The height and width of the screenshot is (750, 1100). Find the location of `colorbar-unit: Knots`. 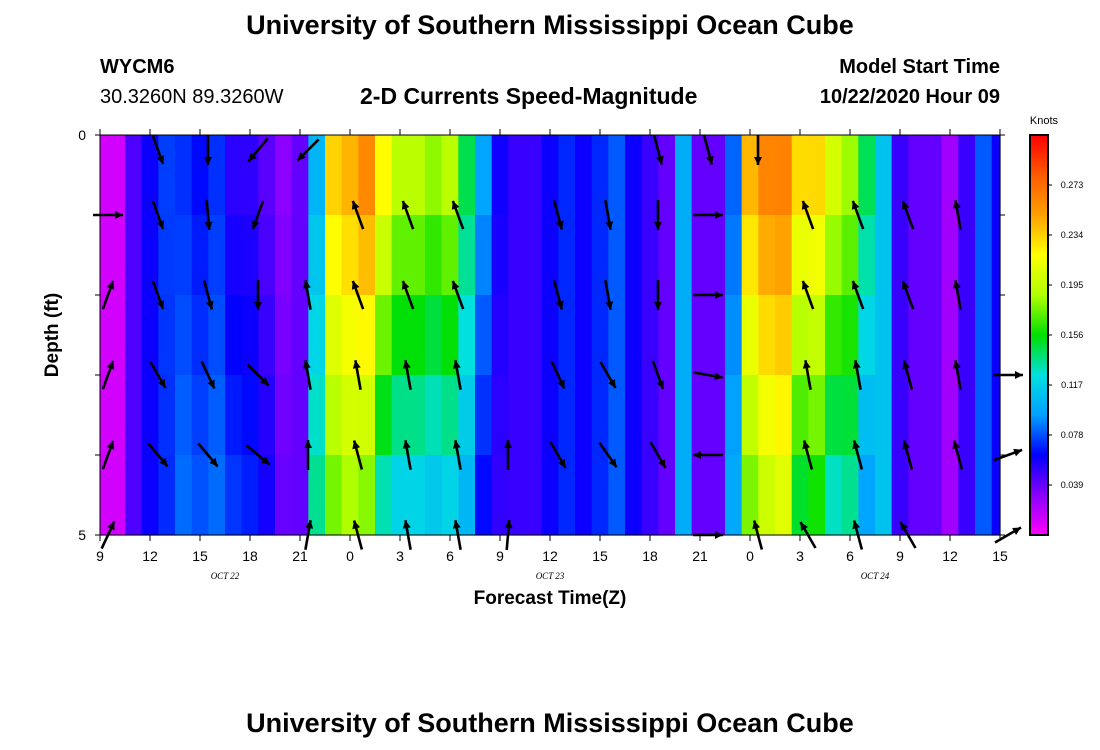

colorbar-unit: Knots is located at coordinates (1044, 121).